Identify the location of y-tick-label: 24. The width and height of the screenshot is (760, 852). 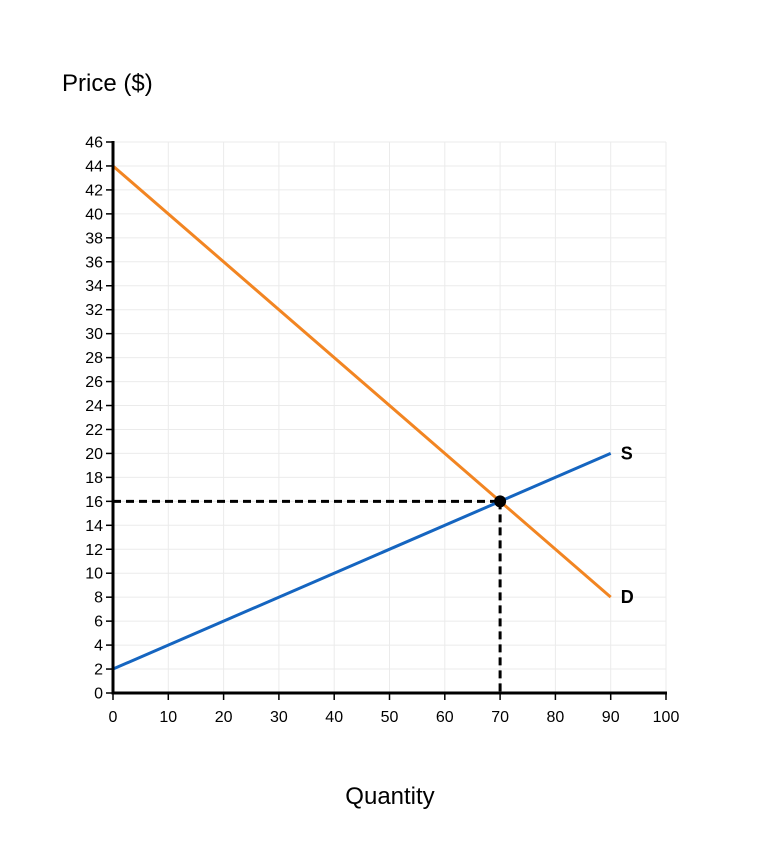
(94, 406).